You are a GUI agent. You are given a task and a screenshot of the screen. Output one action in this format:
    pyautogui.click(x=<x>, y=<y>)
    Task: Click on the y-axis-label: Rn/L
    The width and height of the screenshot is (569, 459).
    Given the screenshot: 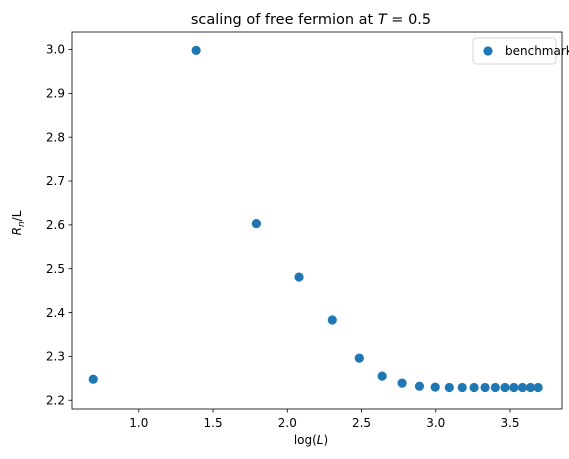 What is the action you would take?
    pyautogui.click(x=18, y=222)
    